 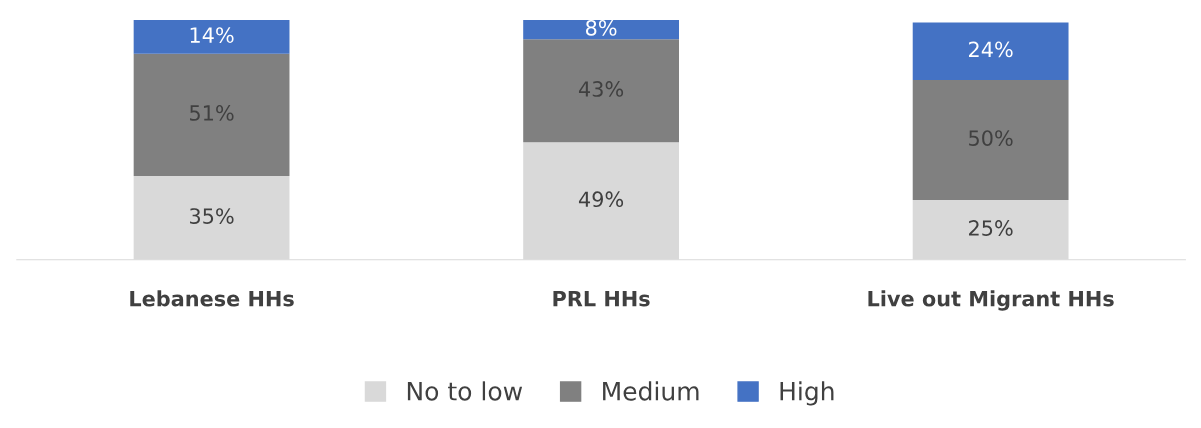 I want to click on data-label: 51%, so click(x=212, y=113).